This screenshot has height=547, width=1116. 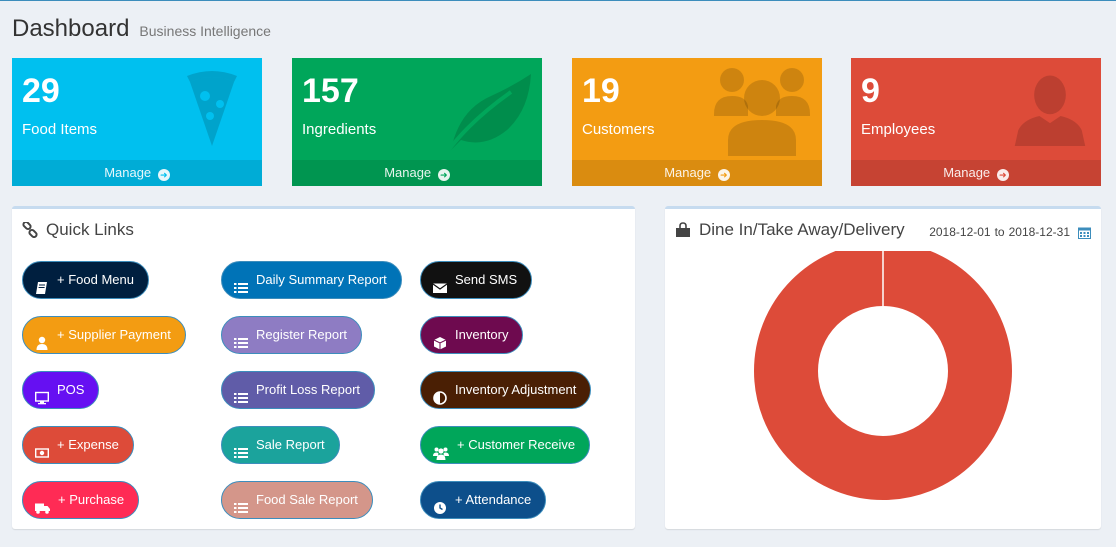 What do you see at coordinates (339, 129) in the screenshot?
I see `stat-label: Ingredients` at bounding box center [339, 129].